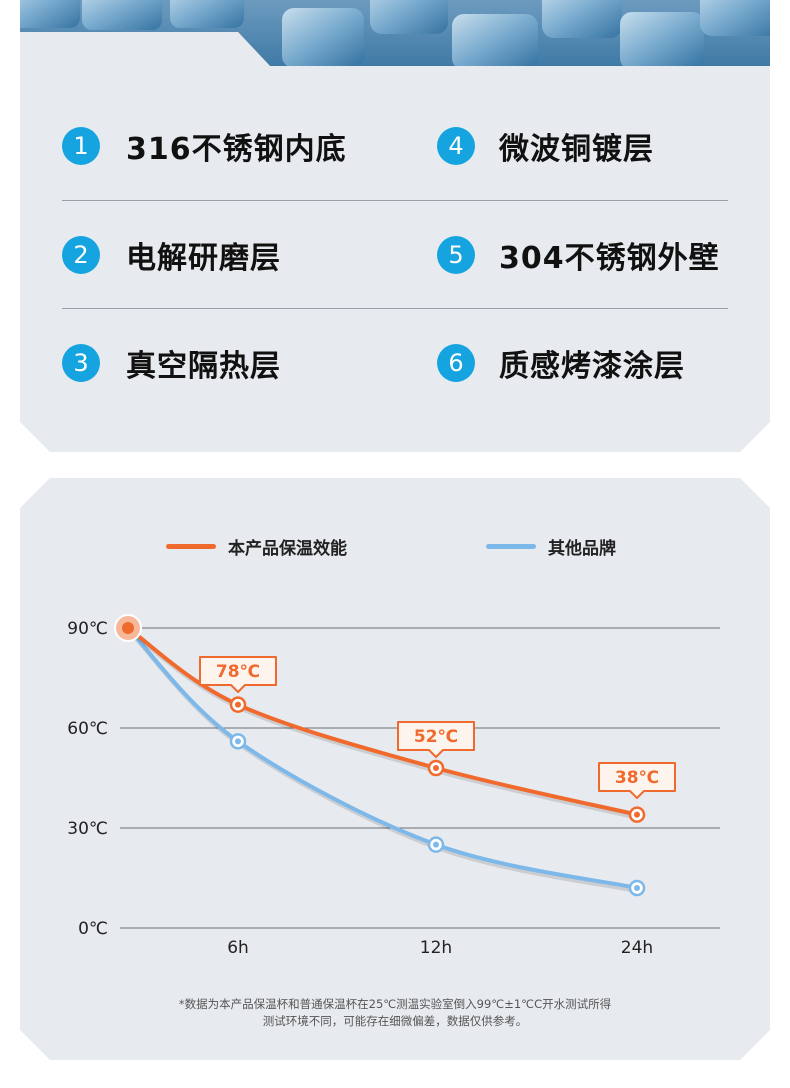  Describe the element at coordinates (637, 948) in the screenshot. I see `x-tick-label: 24h` at that location.